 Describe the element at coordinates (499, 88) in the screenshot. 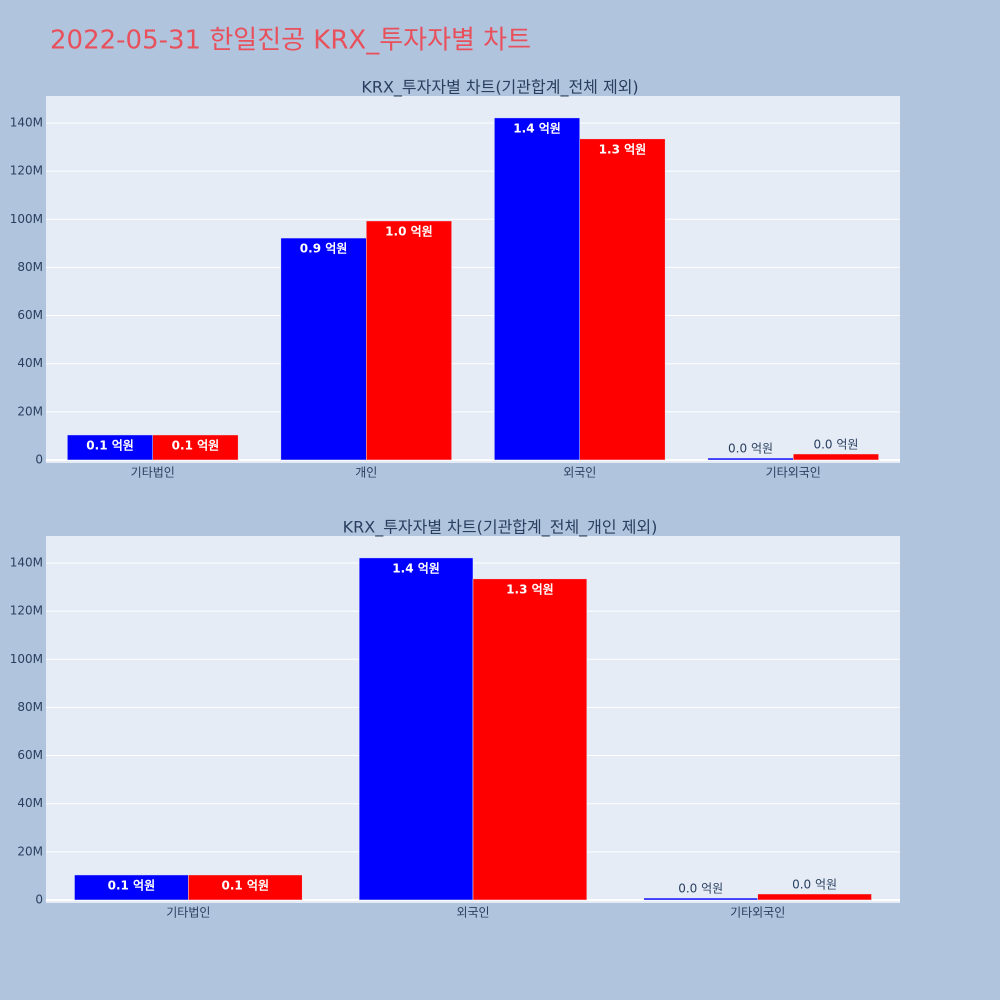

I see `chart-title: KRX_투자자별 차트(기관합계_전체 제외)` at that location.